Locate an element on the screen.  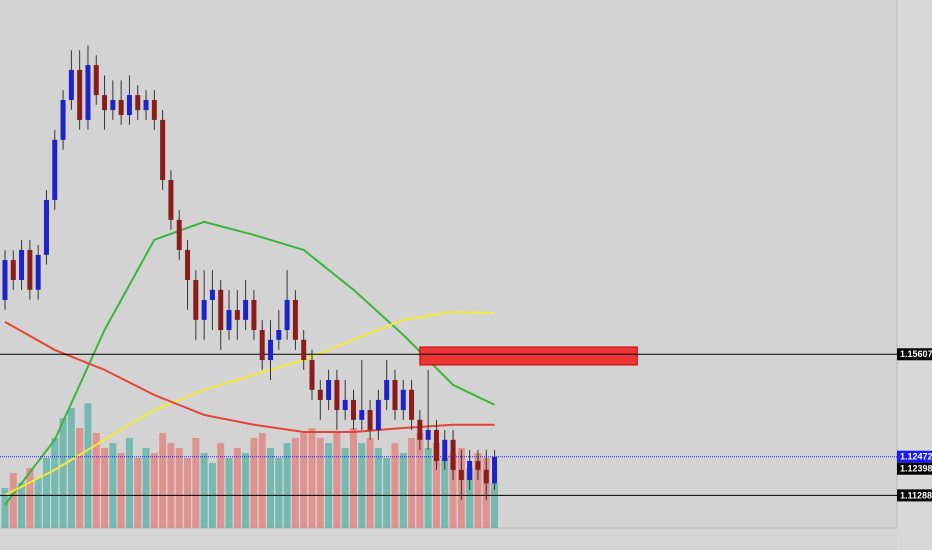
price-label: 1.11288 is located at coordinates (916, 495).